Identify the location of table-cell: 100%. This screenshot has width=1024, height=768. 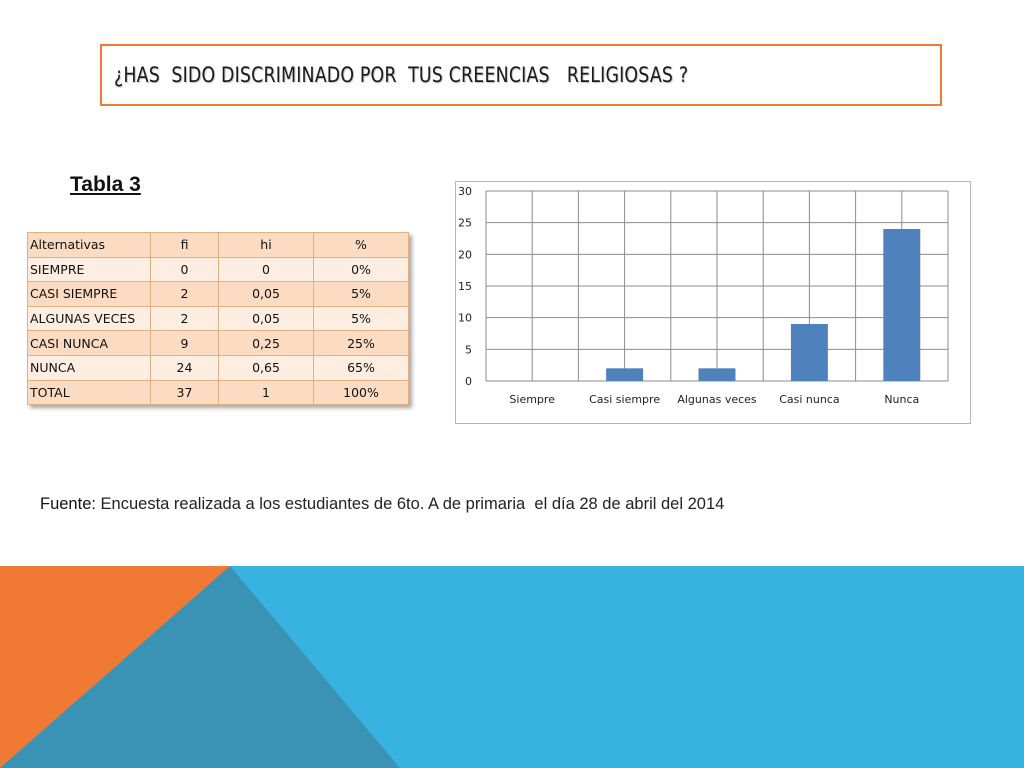
(361, 392).